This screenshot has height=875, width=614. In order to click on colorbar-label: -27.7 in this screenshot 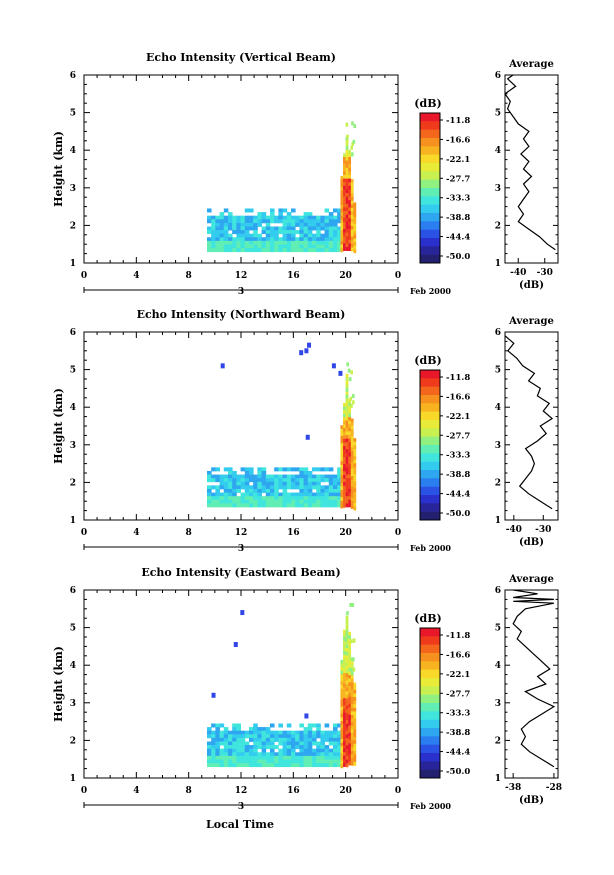, I will do `click(458, 436)`.